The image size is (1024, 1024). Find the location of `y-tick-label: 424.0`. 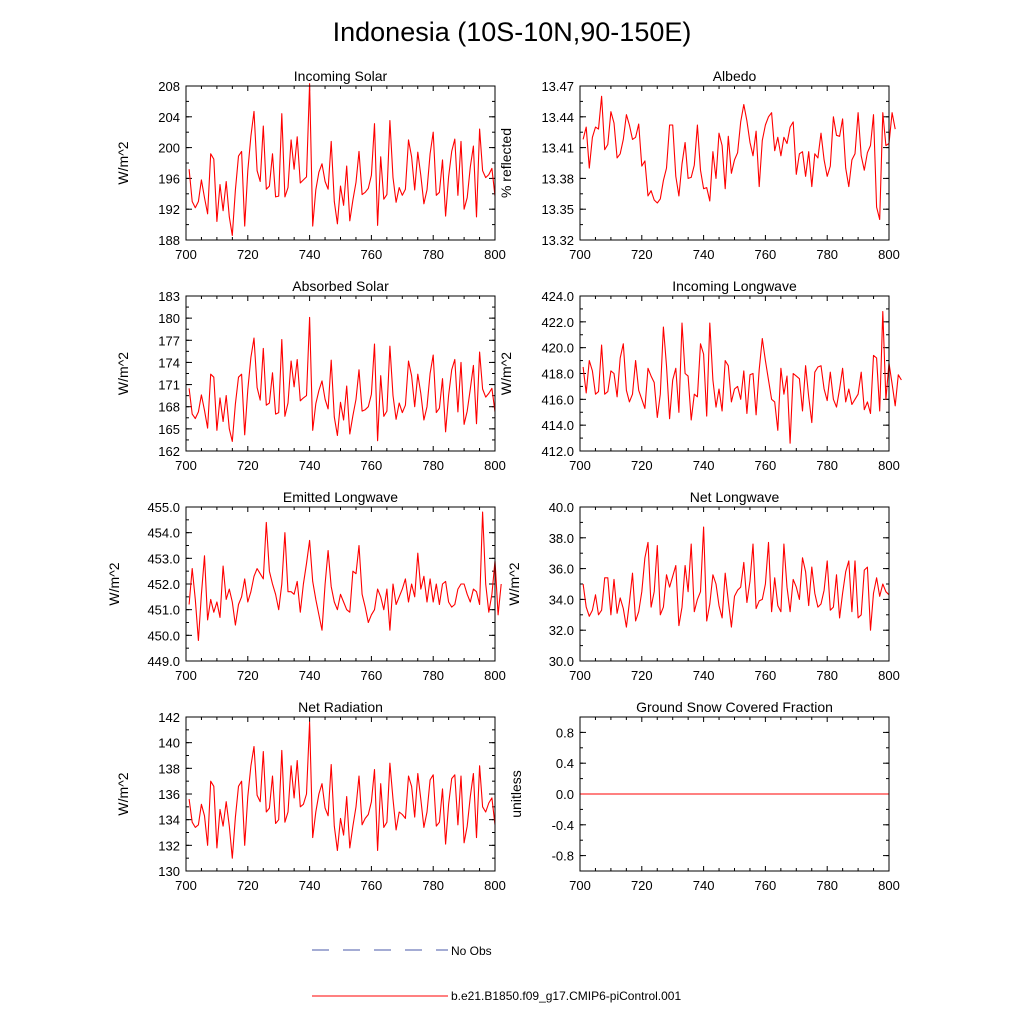

y-tick-label: 424.0 is located at coordinates (557, 296).